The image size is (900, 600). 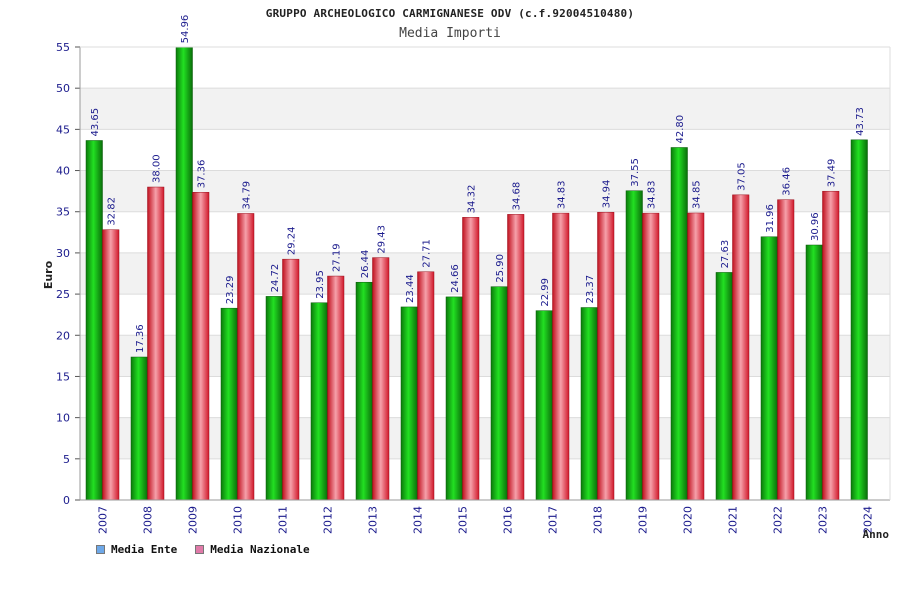 I want to click on y-tick-label: 10, so click(x=63, y=418).